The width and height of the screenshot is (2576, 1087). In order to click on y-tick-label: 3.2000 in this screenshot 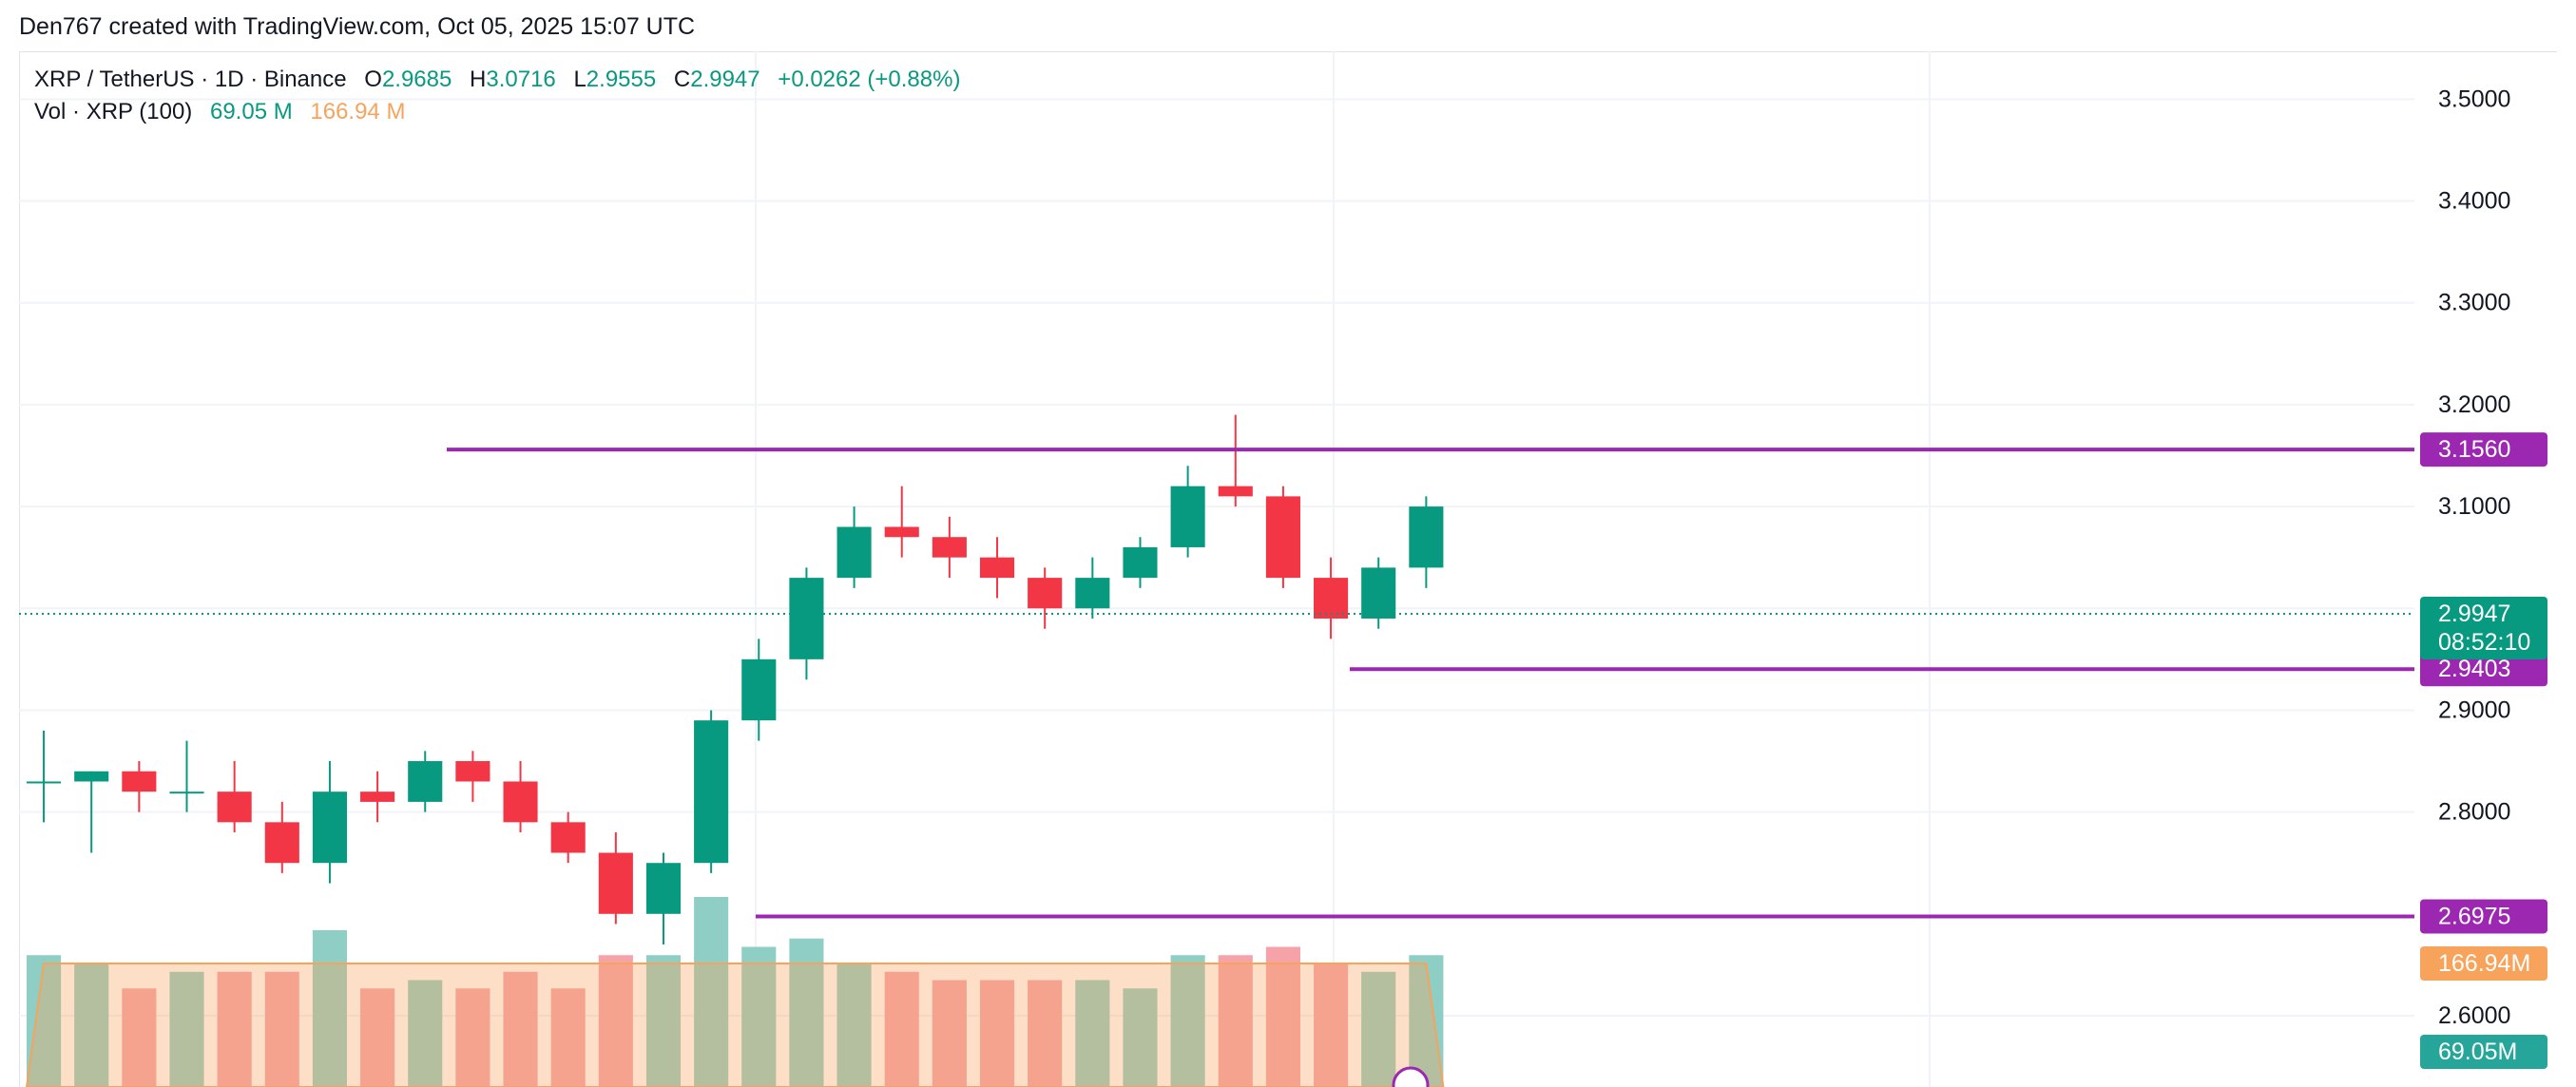, I will do `click(2474, 404)`.